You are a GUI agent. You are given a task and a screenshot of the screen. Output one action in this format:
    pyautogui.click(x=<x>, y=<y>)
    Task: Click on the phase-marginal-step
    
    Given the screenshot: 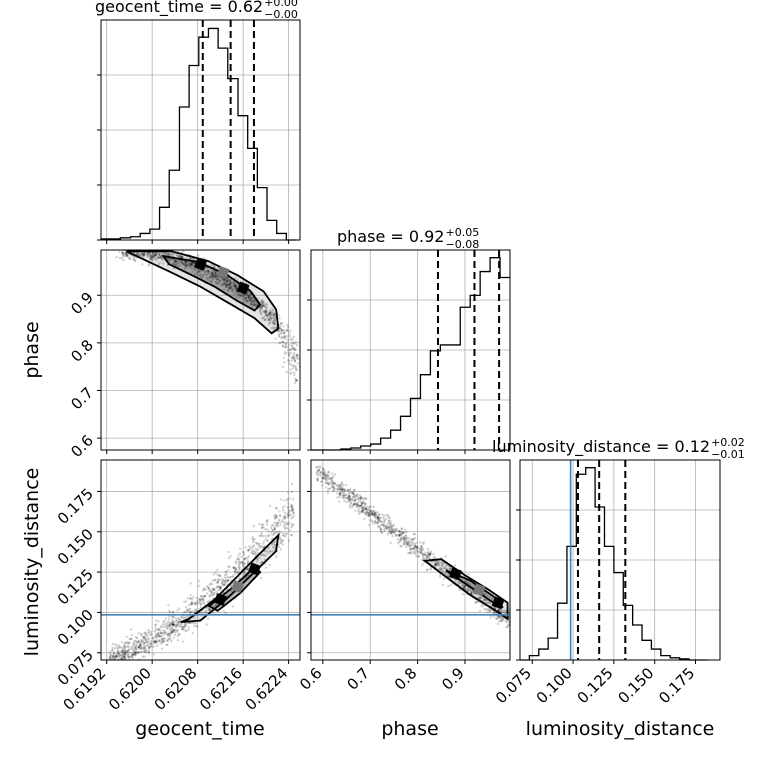 What is the action you would take?
    pyautogui.click(x=410, y=354)
    